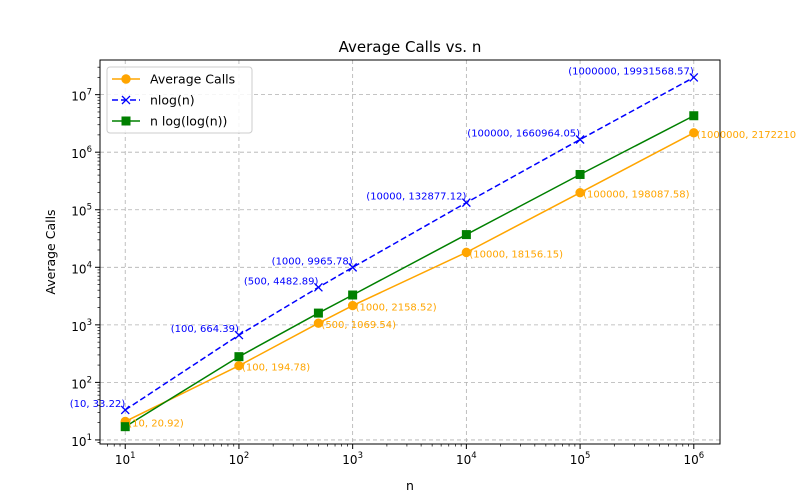  Describe the element at coordinates (466, 459) in the screenshot. I see `x-tick-label: 10⁴` at that location.